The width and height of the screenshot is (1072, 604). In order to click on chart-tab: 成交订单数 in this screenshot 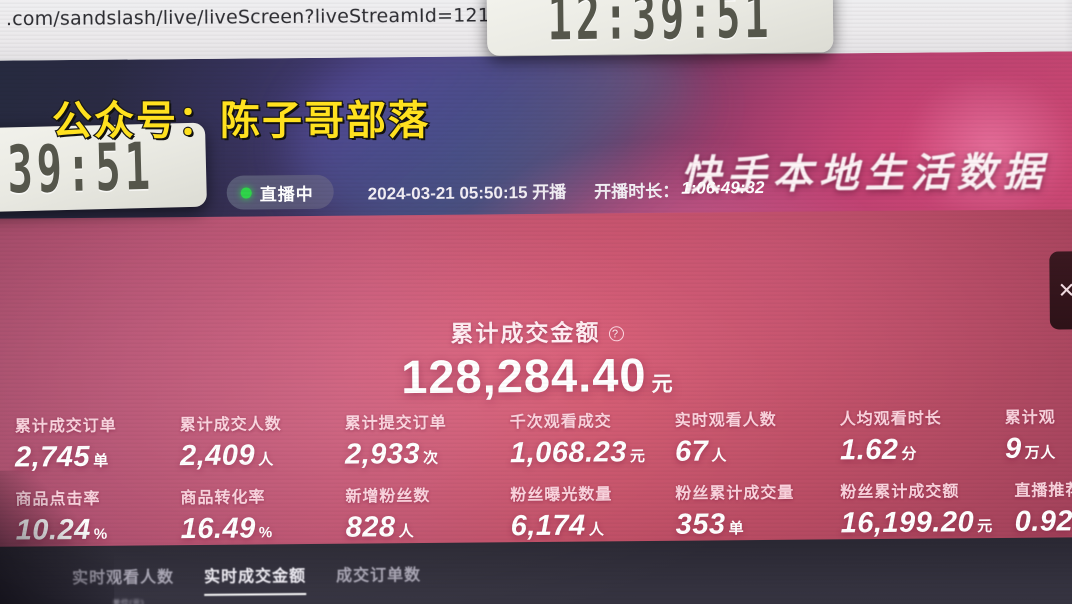, I will do `click(379, 576)`.